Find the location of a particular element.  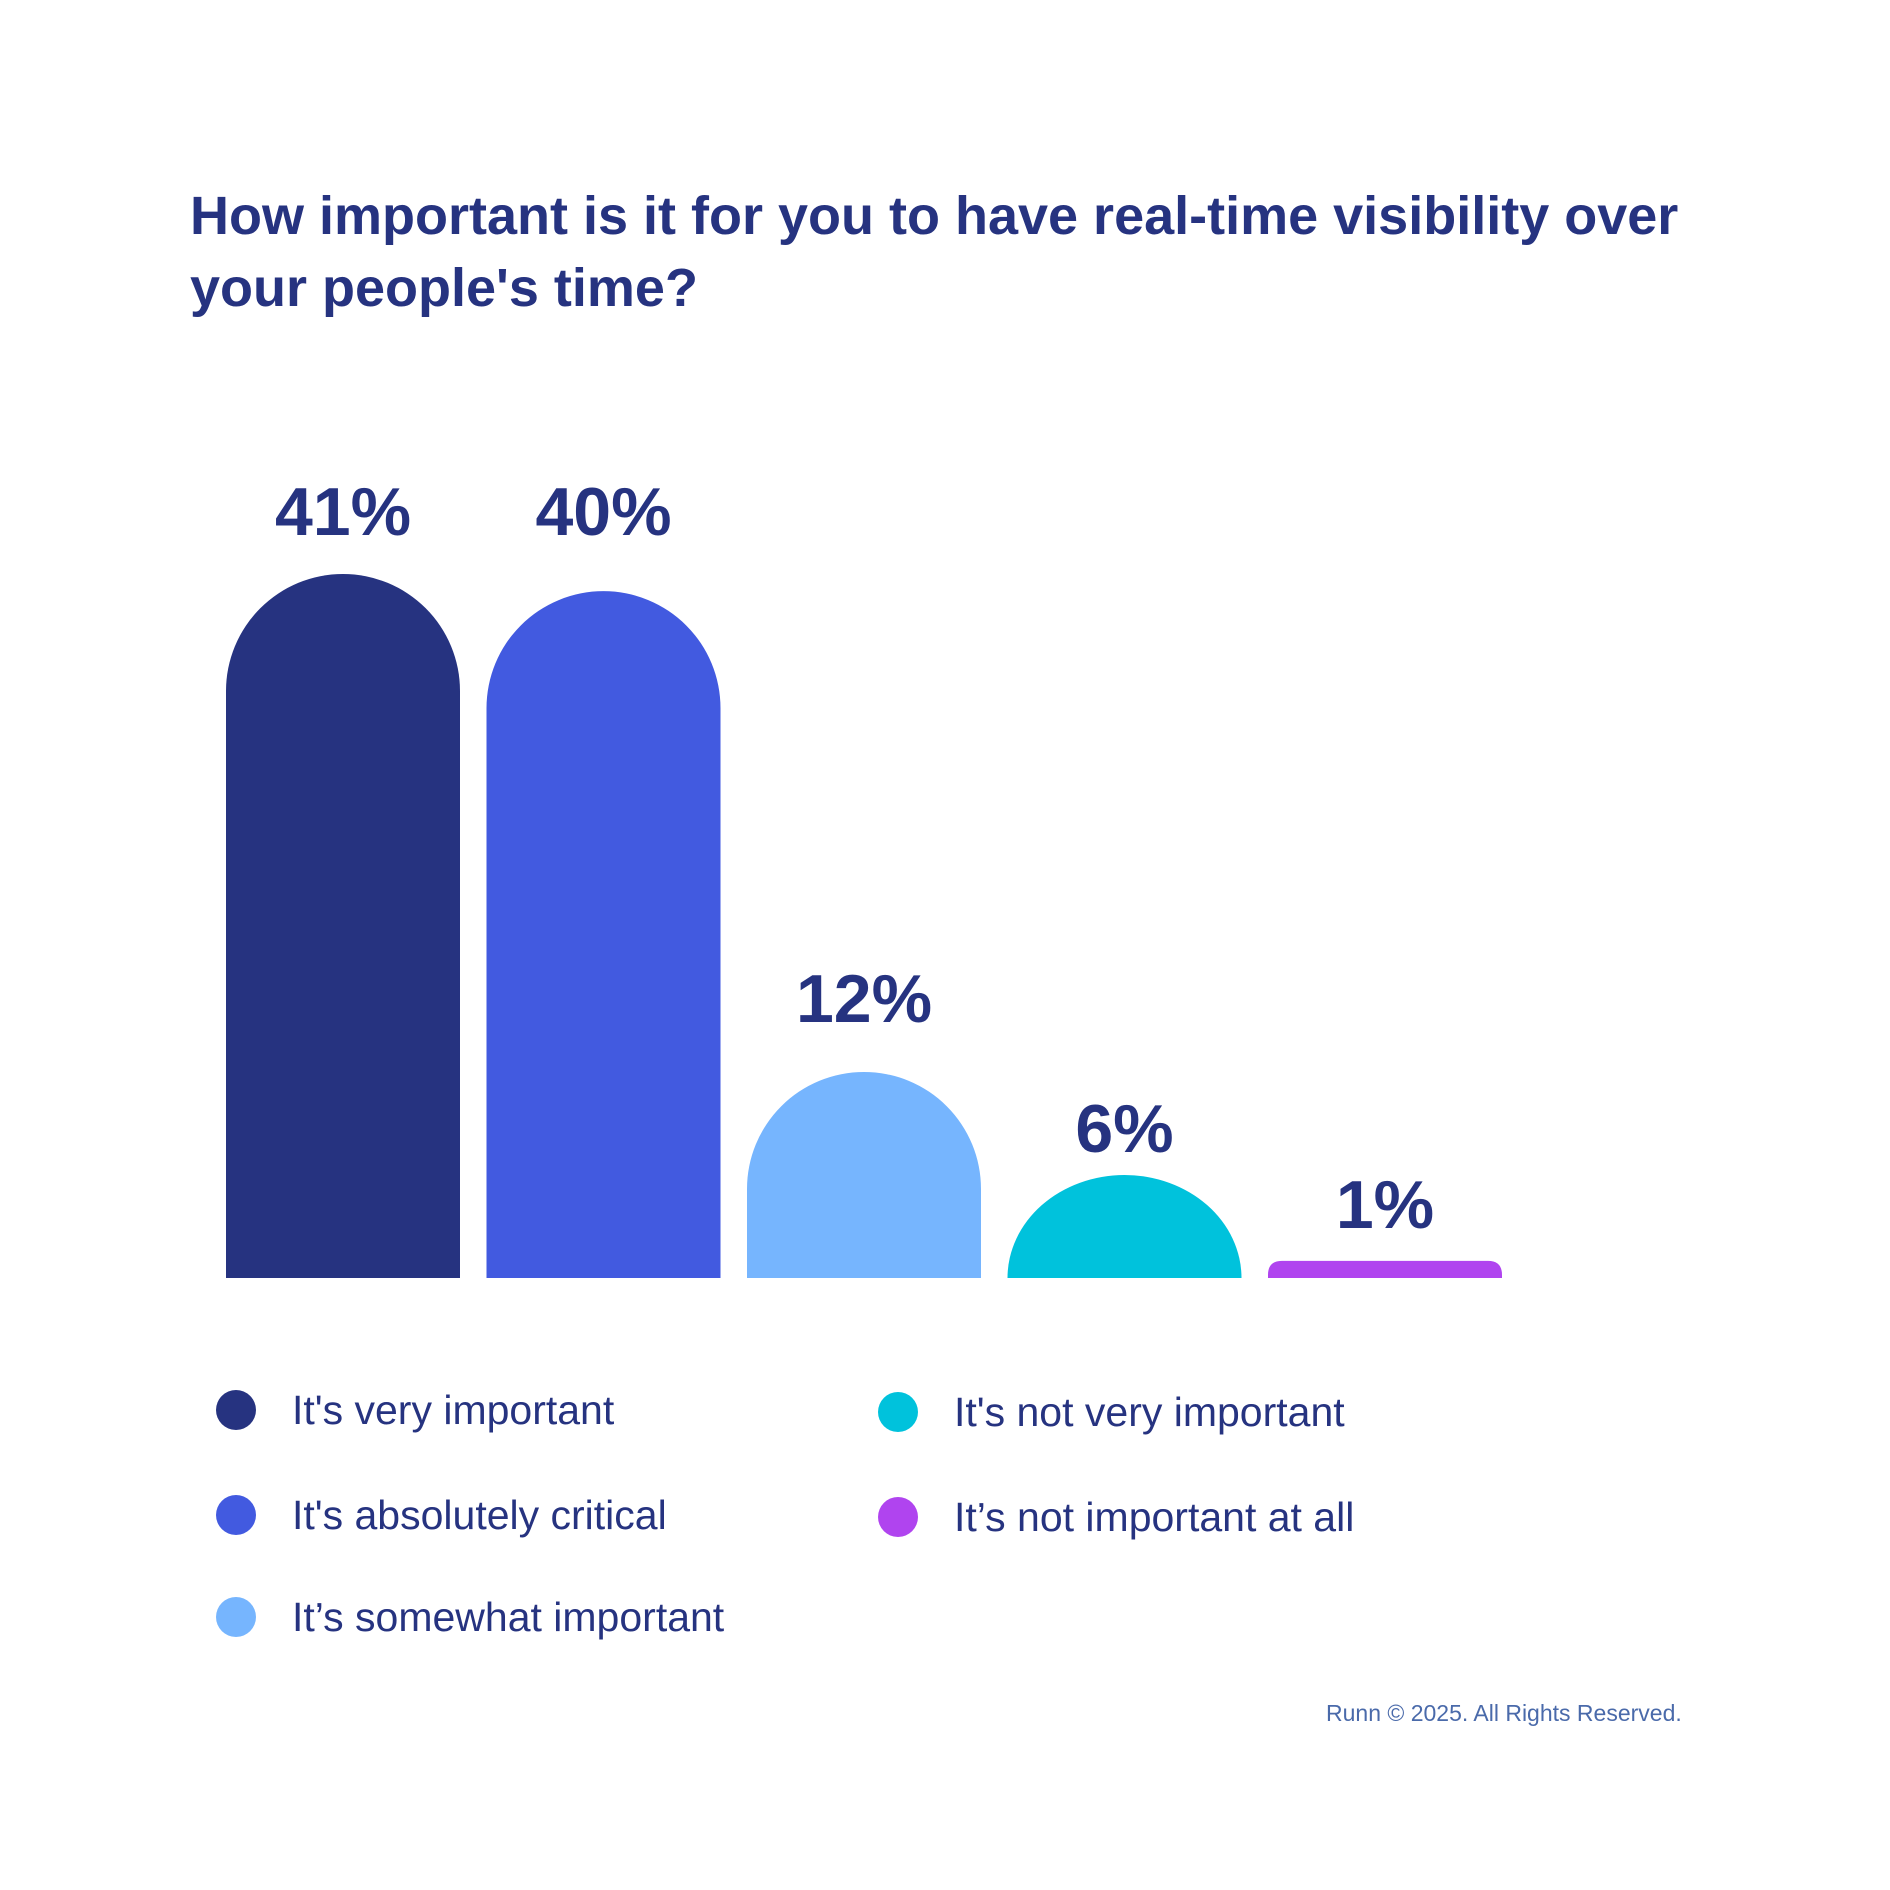

bar-value-label: 41% is located at coordinates (343, 512).